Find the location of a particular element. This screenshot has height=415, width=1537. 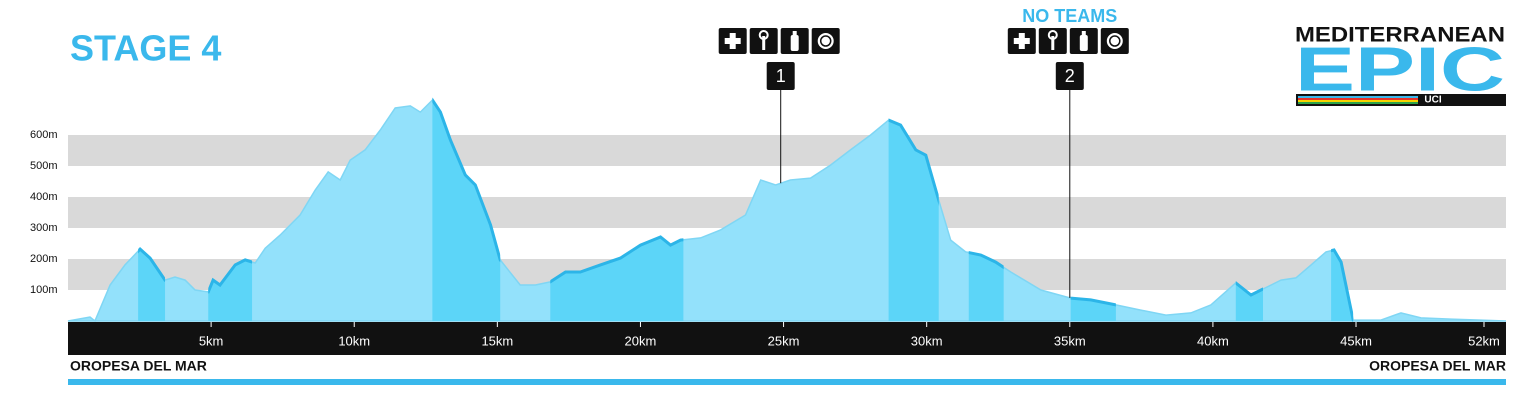

x-tick-label: 25km is located at coordinates (784, 340).